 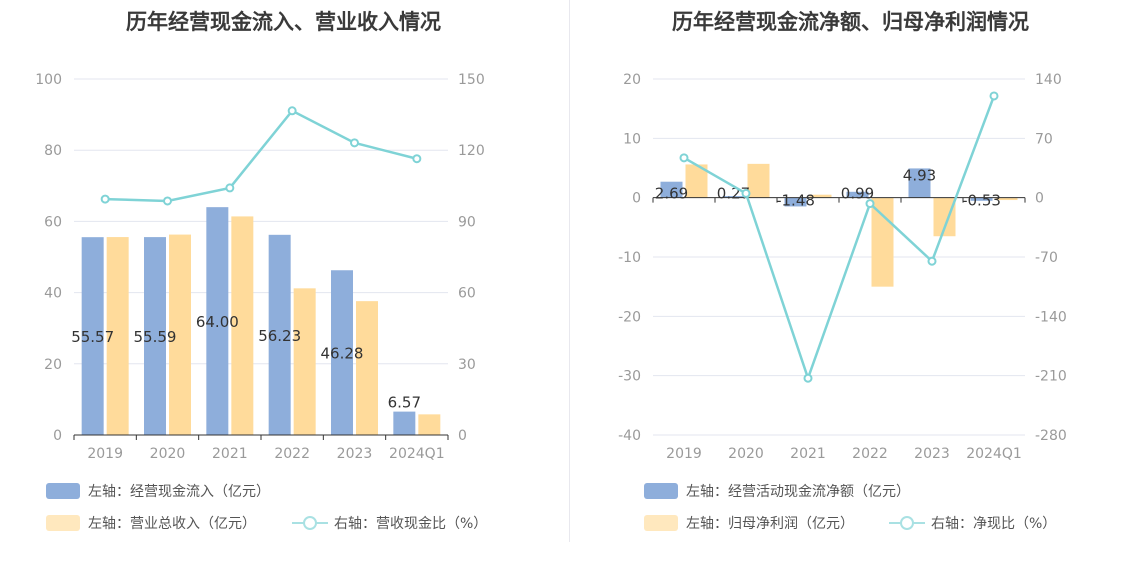 What do you see at coordinates (53, 294) in the screenshot?
I see `y-tick-left: 40` at bounding box center [53, 294].